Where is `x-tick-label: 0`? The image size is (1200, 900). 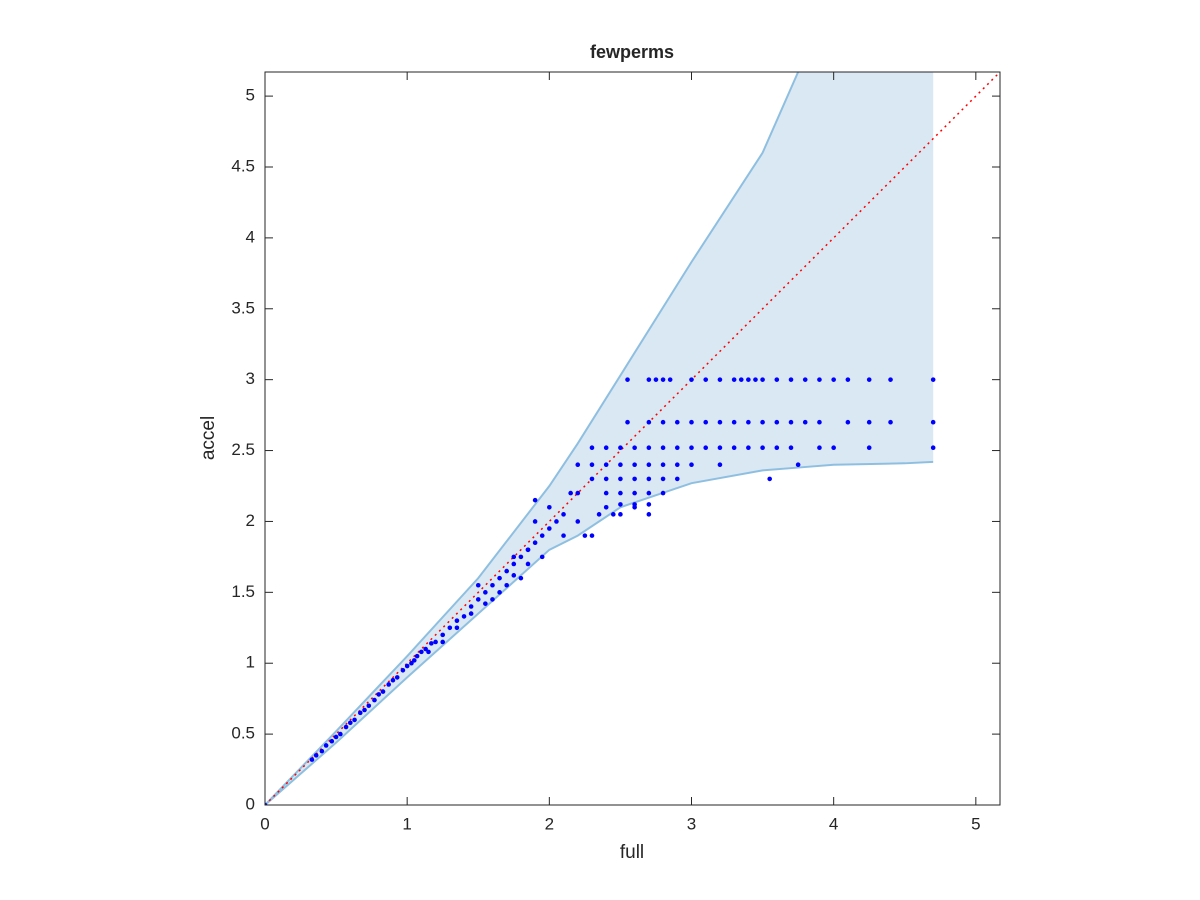 x-tick-label: 0 is located at coordinates (264, 823).